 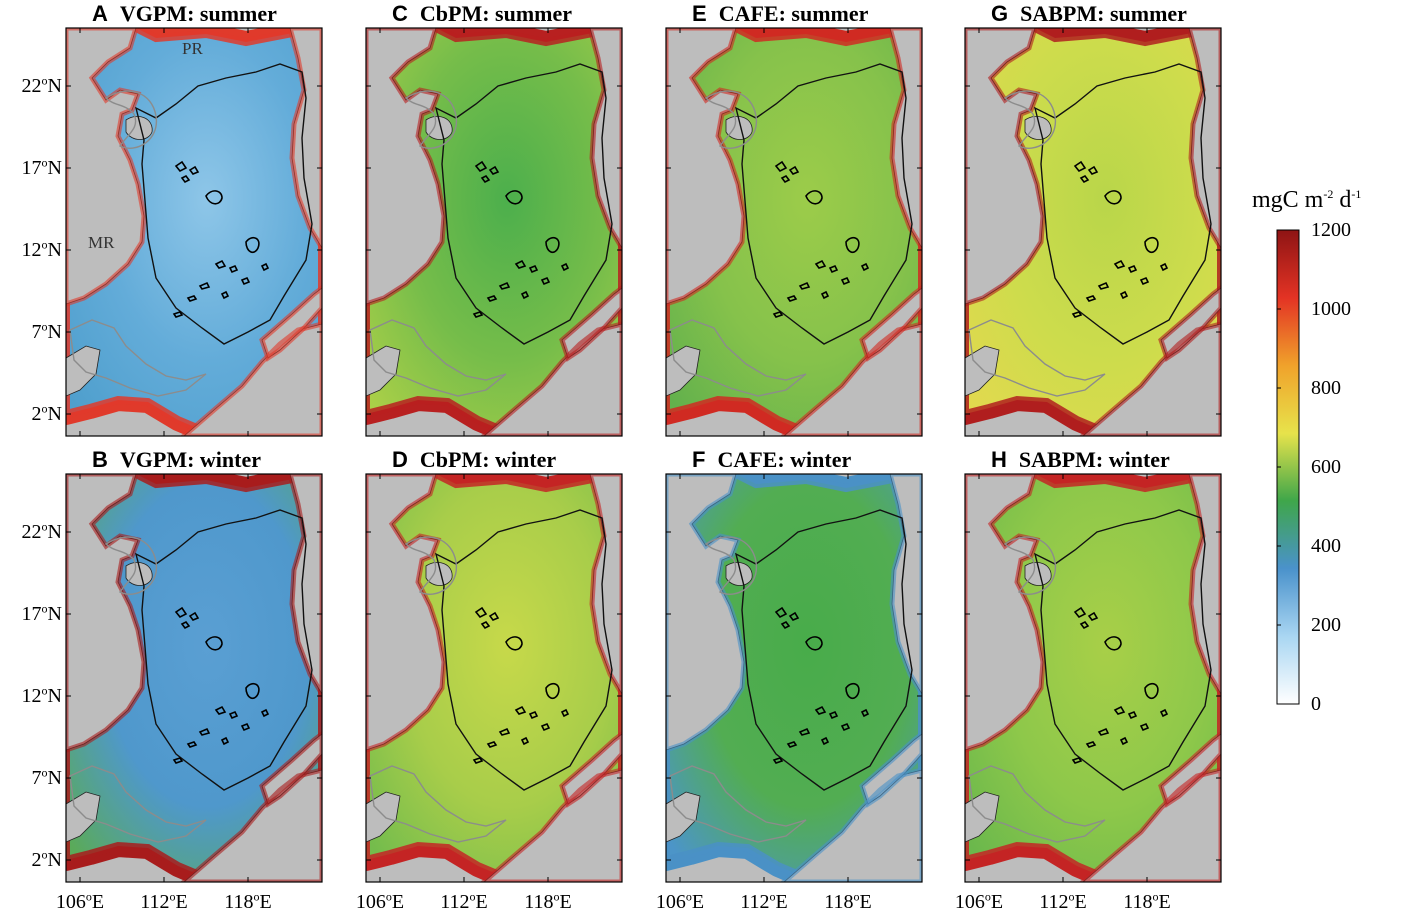 I want to click on lat-tick-label: 17oN, so click(x=32, y=167).